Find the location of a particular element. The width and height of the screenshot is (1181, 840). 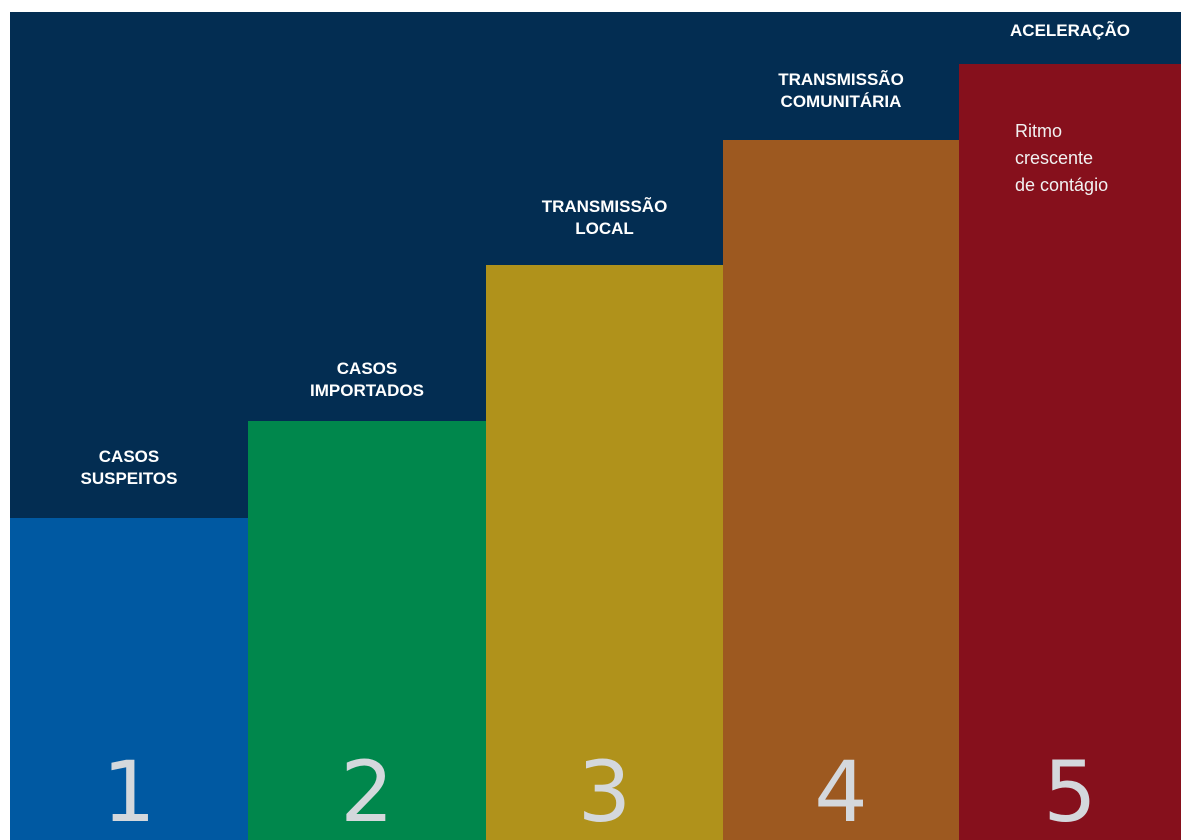

step-2-bar: 2 is located at coordinates (367, 630).